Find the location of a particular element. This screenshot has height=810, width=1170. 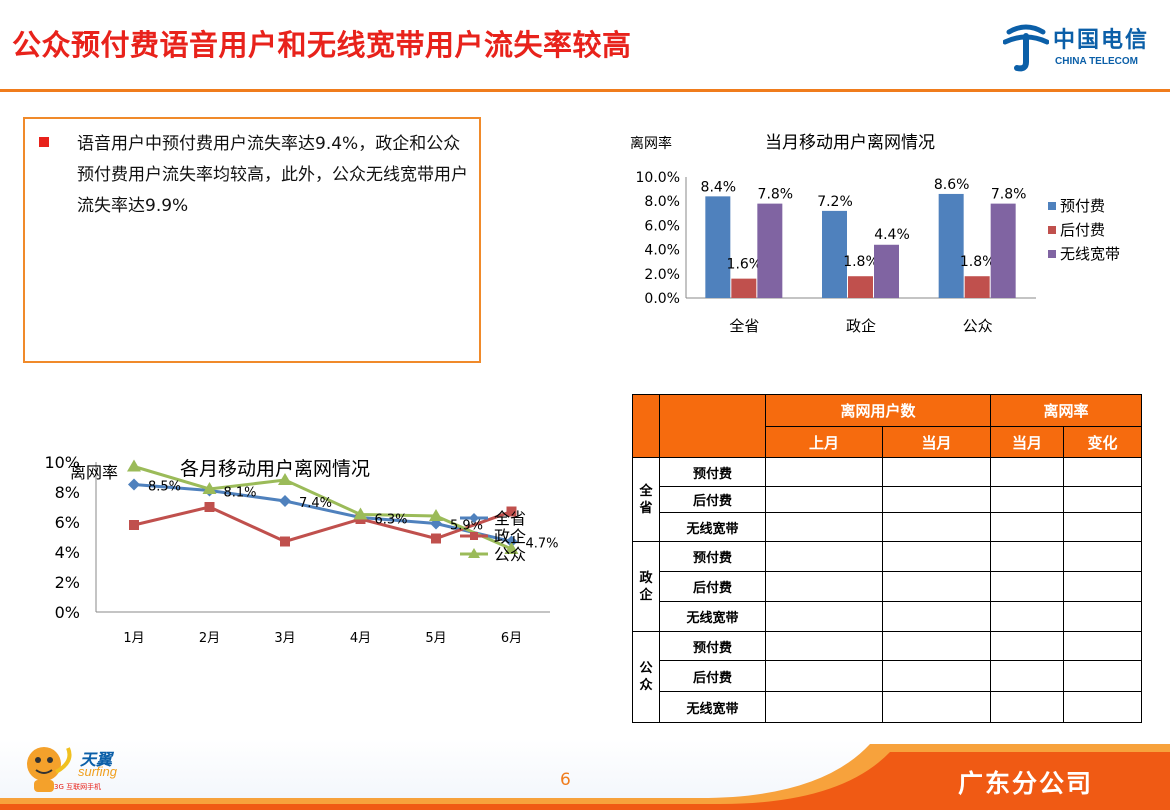

legend-label: 公众 is located at coordinates (510, 554).